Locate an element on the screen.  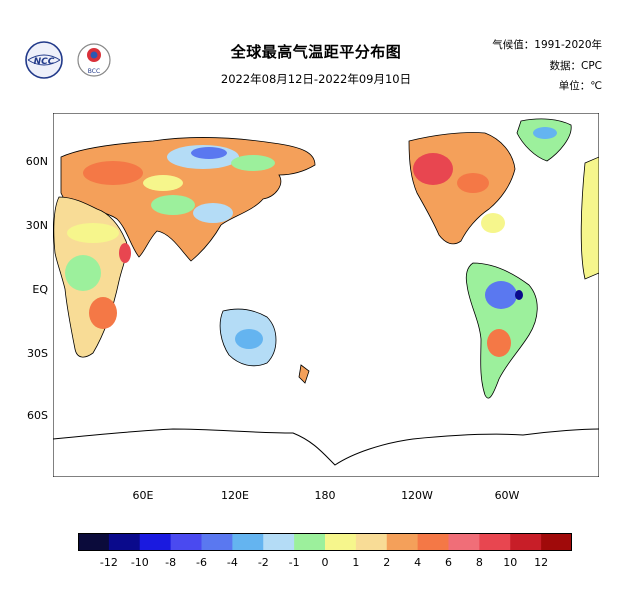
legend-tick-label: -12 is located at coordinates (108, 562).